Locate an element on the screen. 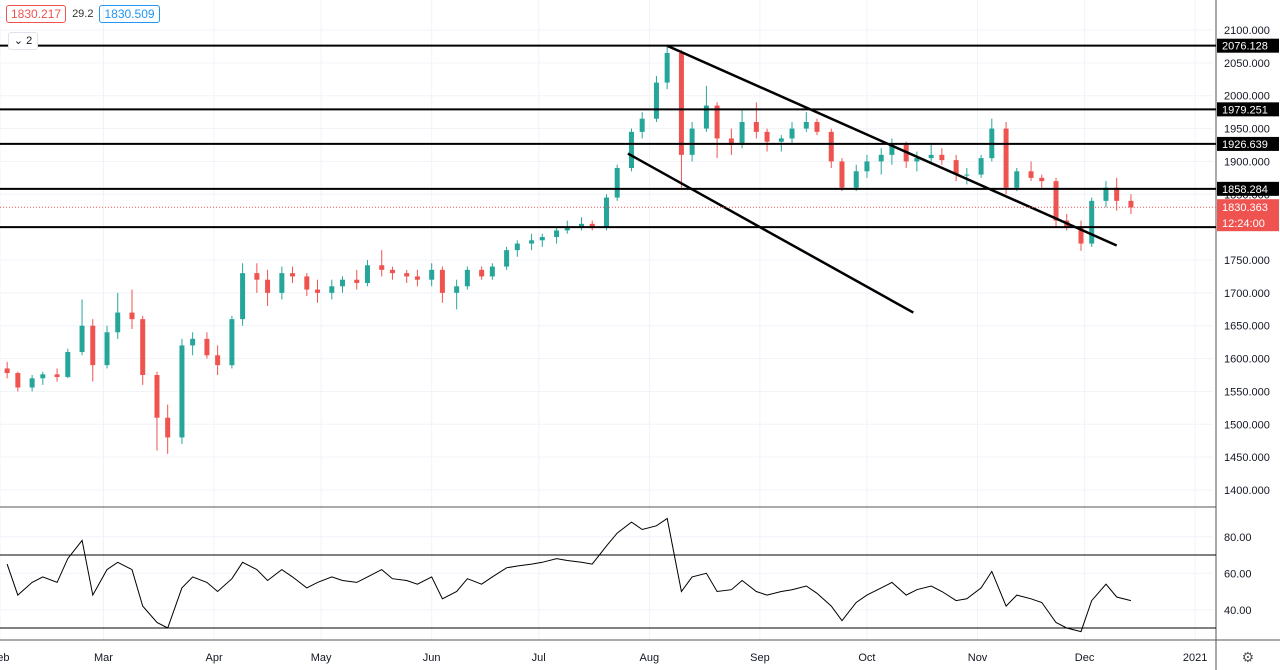 The image size is (1280, 670). time-tick-label: Aug is located at coordinates (650, 658).